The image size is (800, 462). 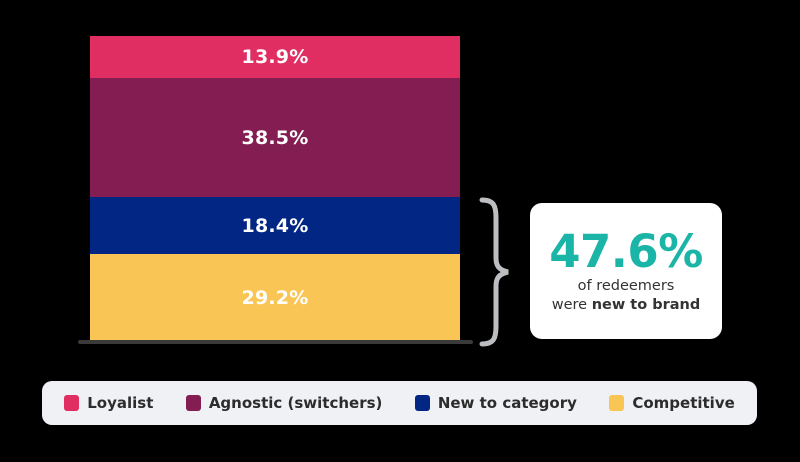 I want to click on segment-label-loyalist: 13.9%, so click(x=275, y=57).